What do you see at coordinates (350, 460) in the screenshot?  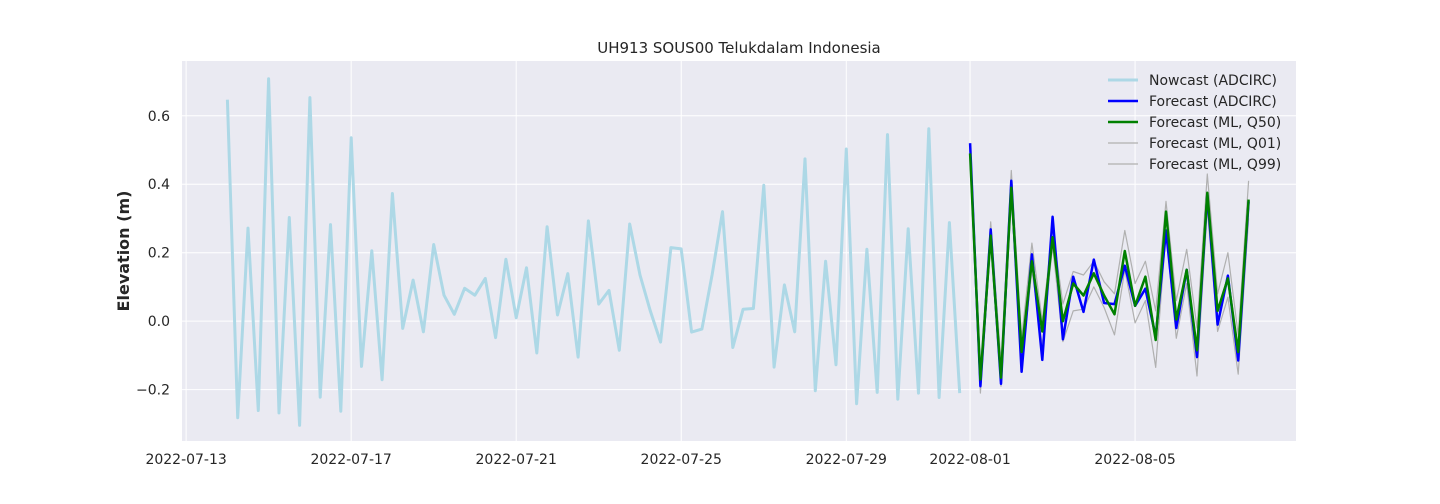 I see `x-tick-label: 2022-07-17` at bounding box center [350, 460].